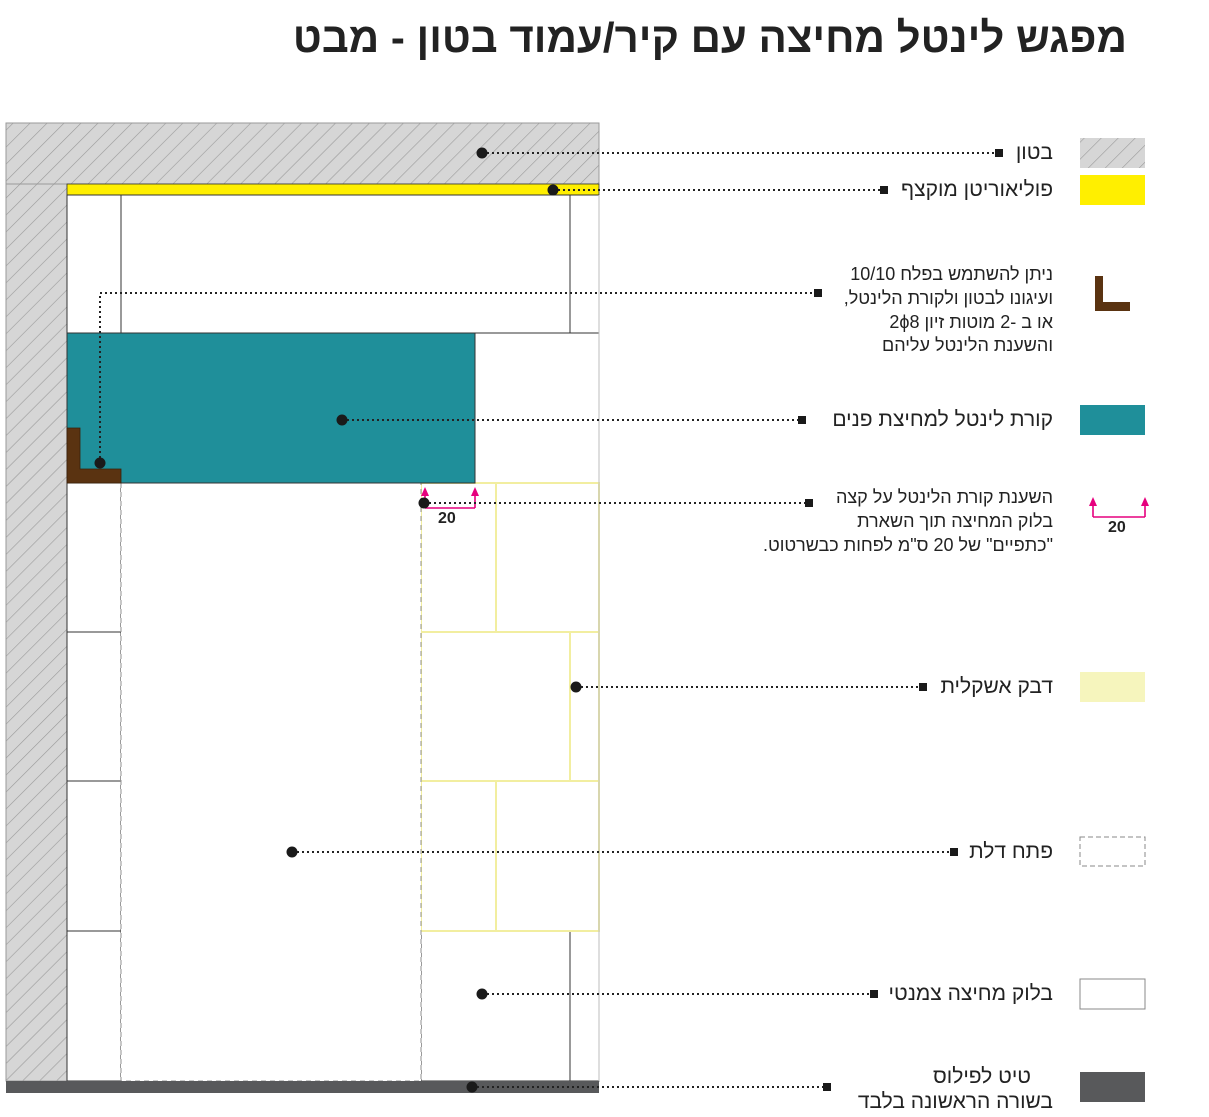  Describe the element at coordinates (302, 1087) in the screenshot. I see `floor-mortar` at that location.